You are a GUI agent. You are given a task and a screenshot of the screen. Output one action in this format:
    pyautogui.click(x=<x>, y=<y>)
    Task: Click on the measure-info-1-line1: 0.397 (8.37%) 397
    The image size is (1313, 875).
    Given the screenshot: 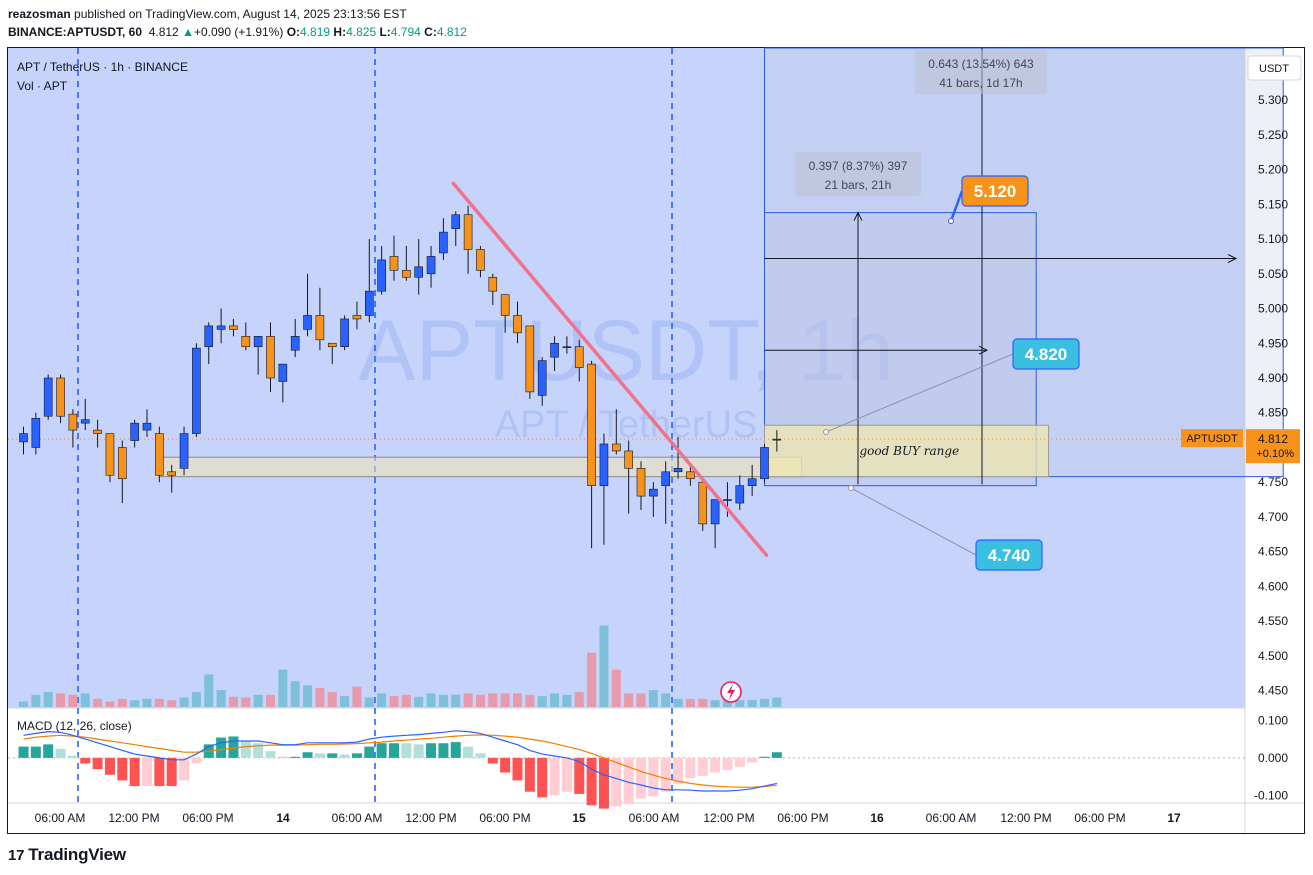 What is the action you would take?
    pyautogui.click(x=858, y=166)
    